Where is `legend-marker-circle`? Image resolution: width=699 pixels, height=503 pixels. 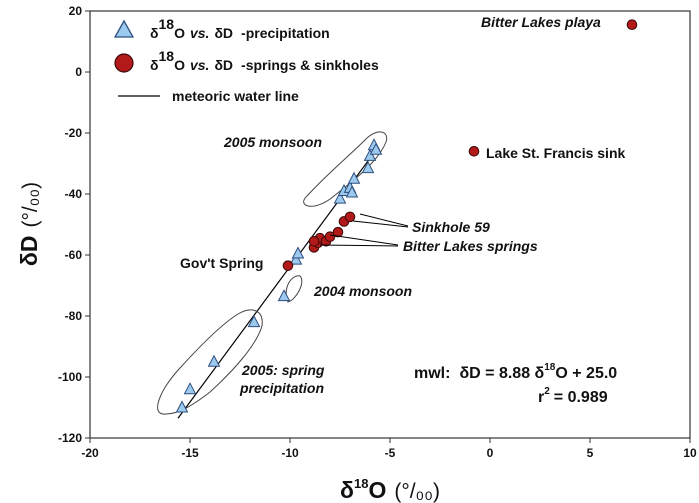
legend-marker-circle is located at coordinates (124, 63).